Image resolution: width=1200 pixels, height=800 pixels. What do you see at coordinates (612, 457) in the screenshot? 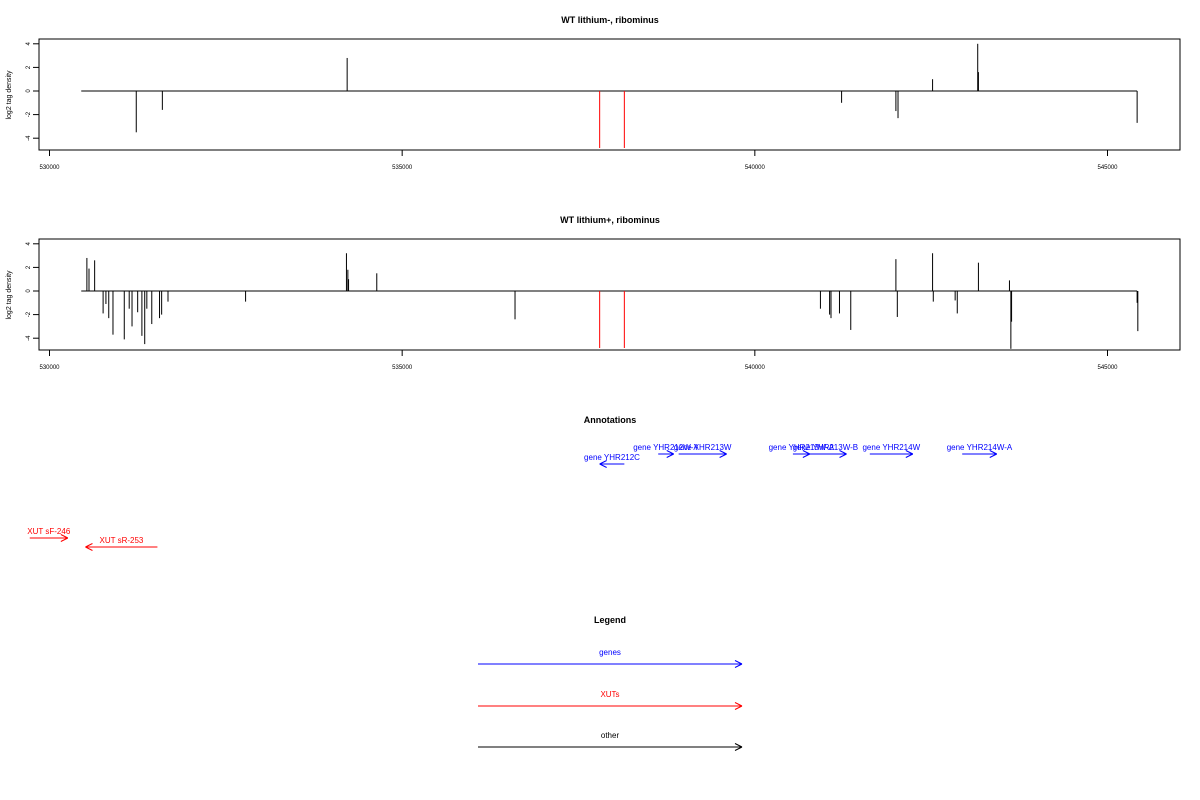
I see `gene-label: gene YHR212C` at bounding box center [612, 457].